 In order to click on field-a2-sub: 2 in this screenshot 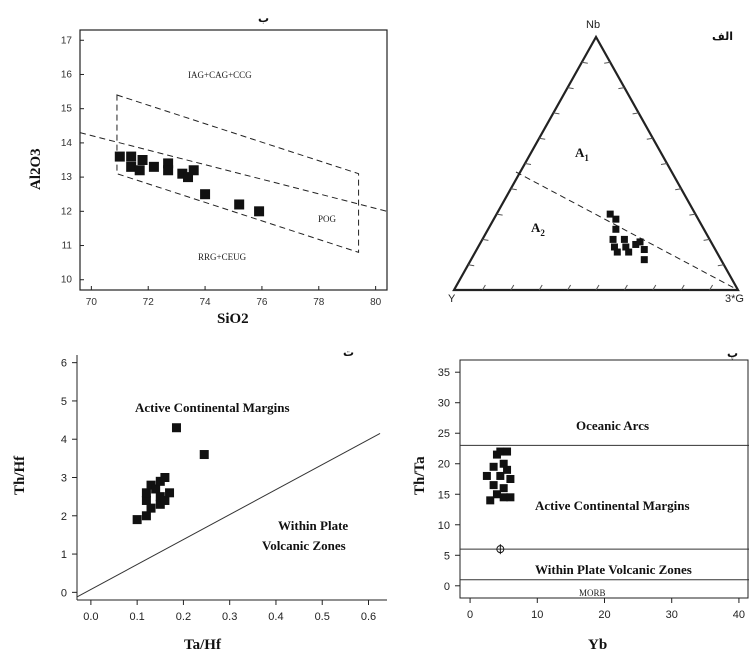, I will do `click(542, 233)`.